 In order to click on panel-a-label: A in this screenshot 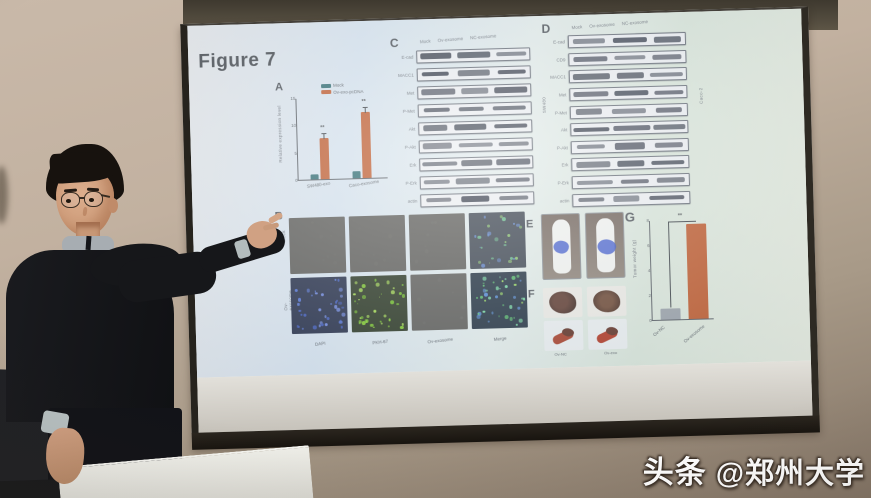, I will do `click(279, 87)`.